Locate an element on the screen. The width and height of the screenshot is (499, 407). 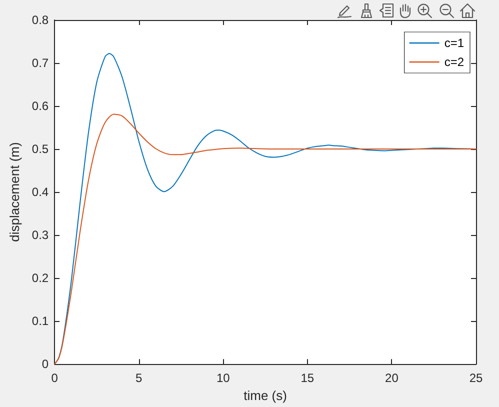
x-tick-label: 15 is located at coordinates (307, 378).